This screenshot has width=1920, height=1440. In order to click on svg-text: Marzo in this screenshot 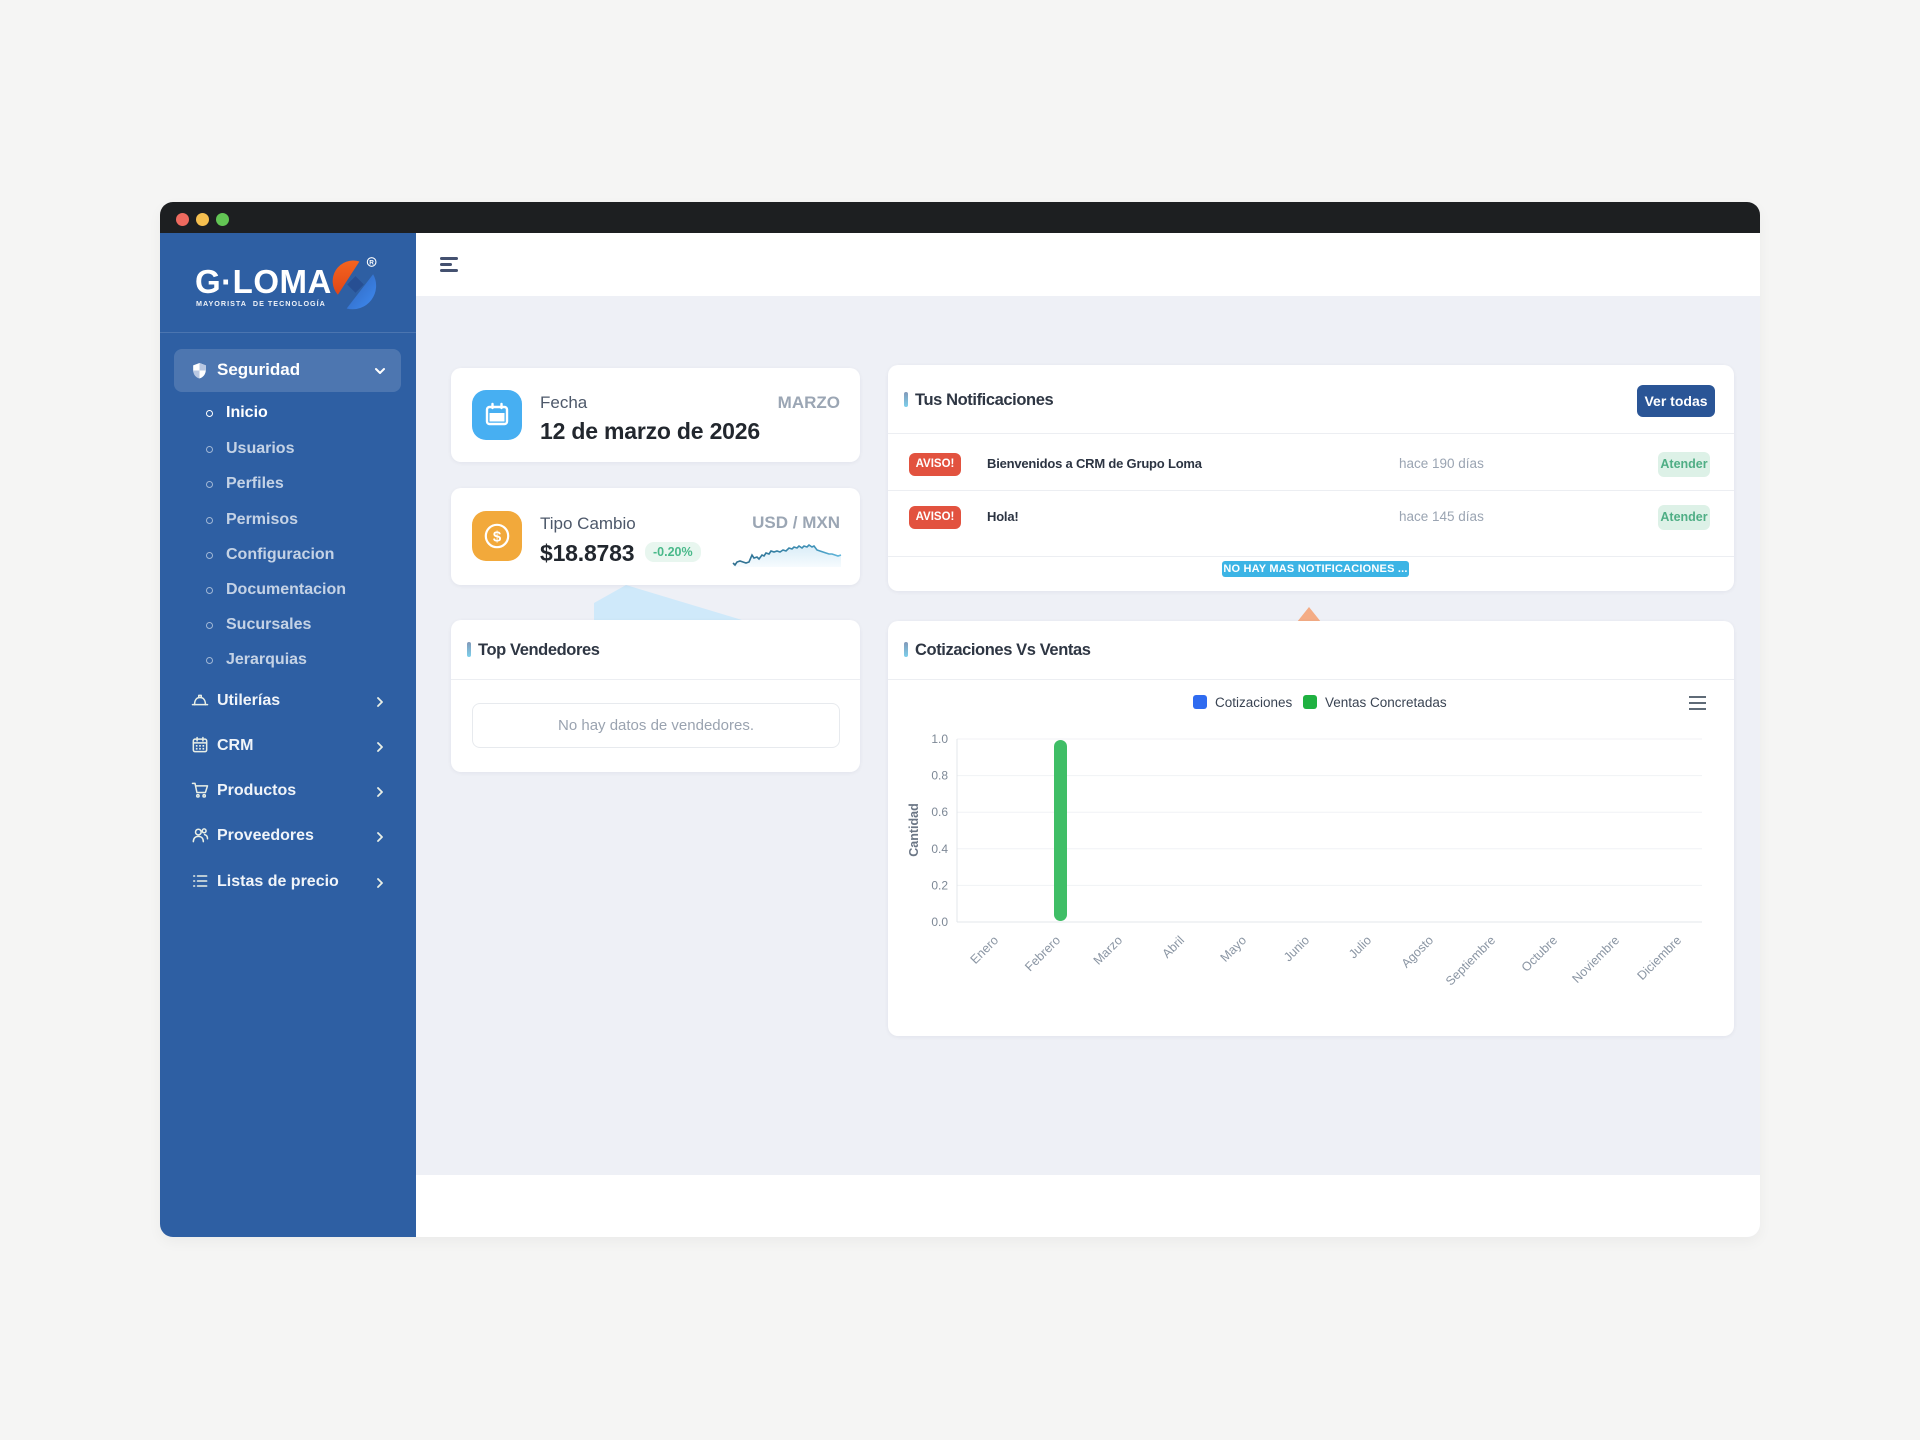, I will do `click(1108, 950)`.